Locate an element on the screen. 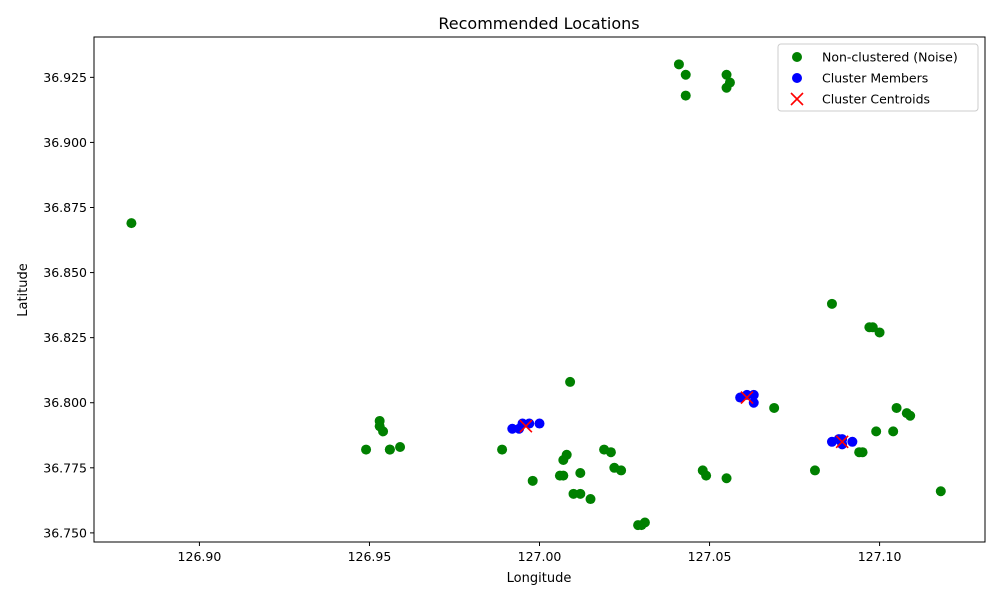  legend-label: Cluster Members is located at coordinates (875, 78).